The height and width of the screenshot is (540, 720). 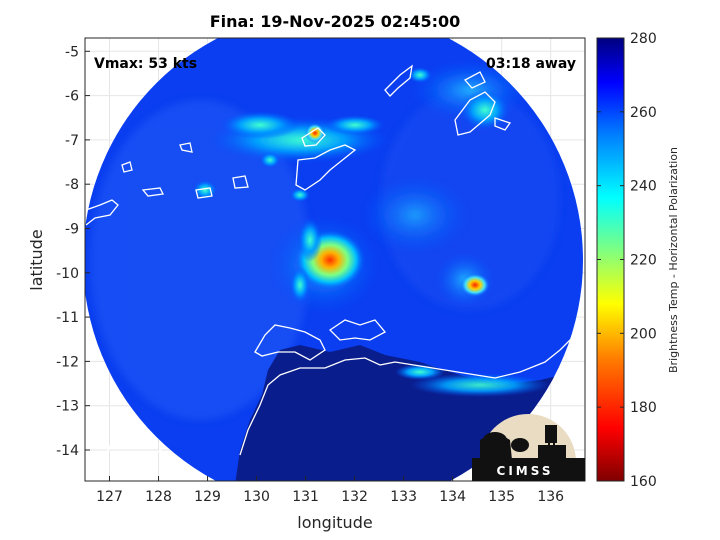 What do you see at coordinates (305, 497) in the screenshot?
I see `x-tick-label: 131` at bounding box center [305, 497].